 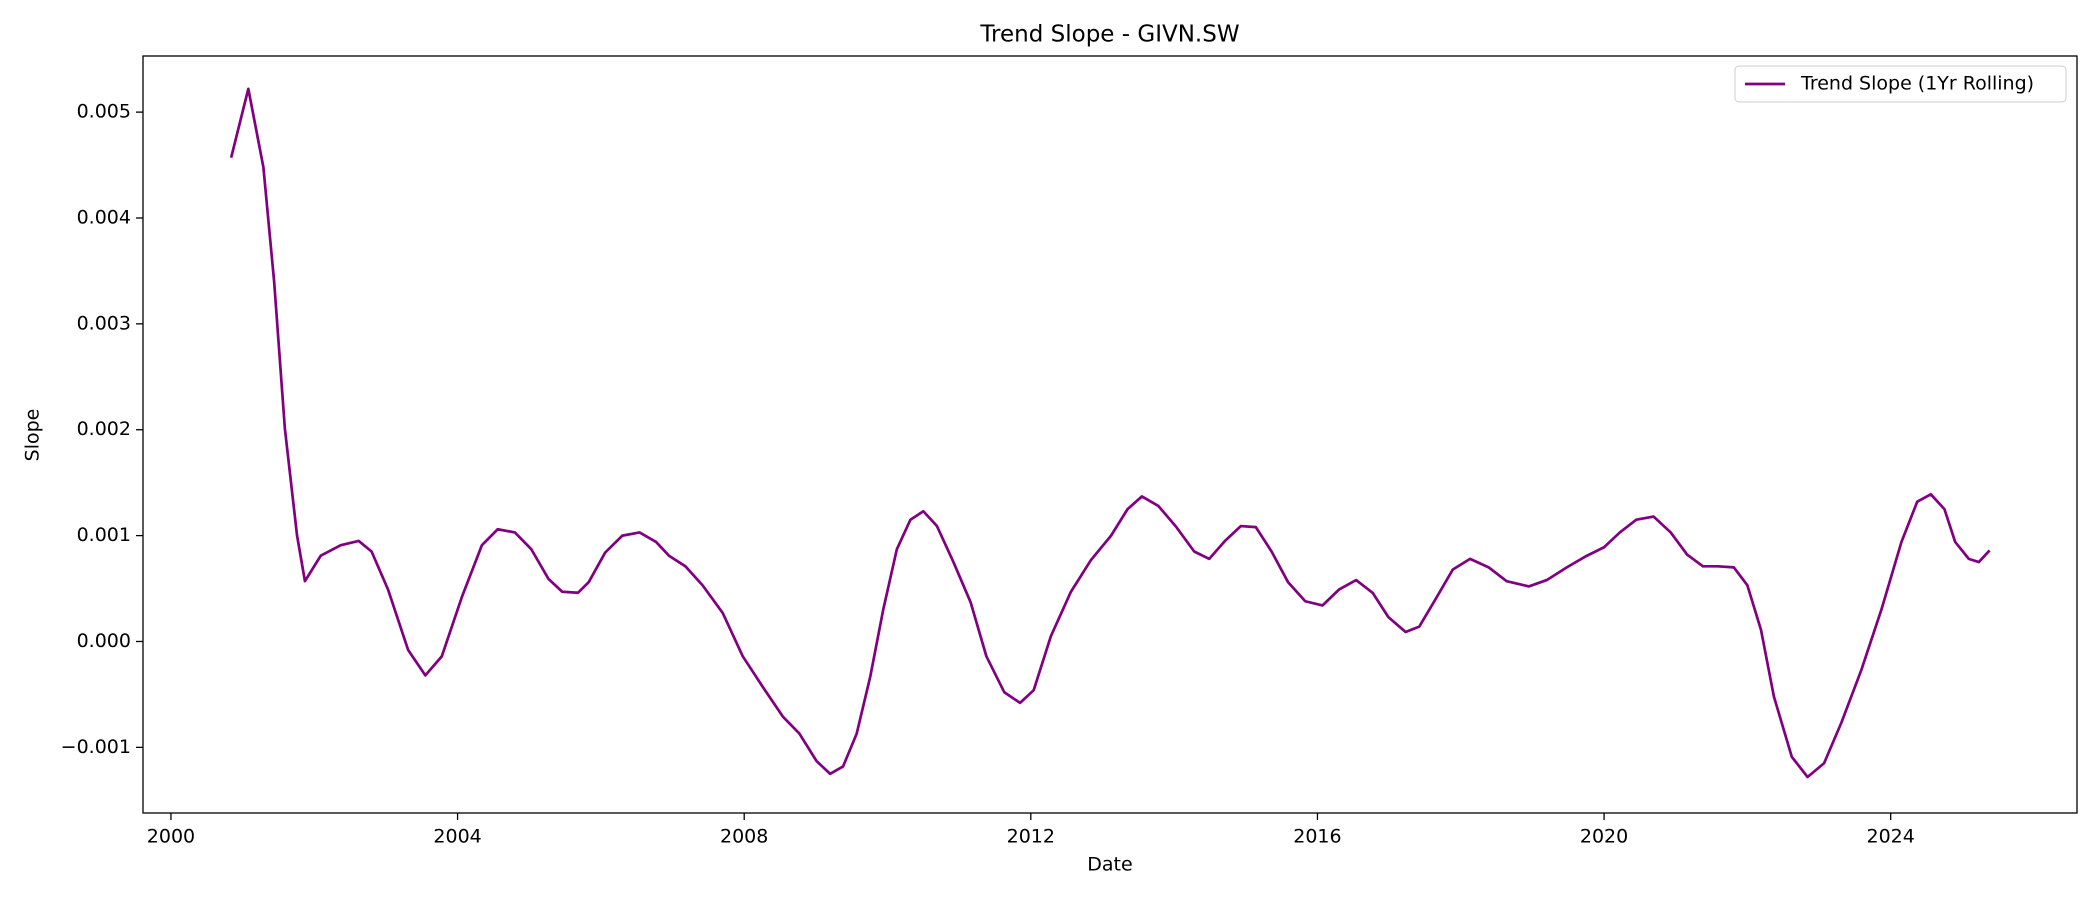 What do you see at coordinates (1604, 837) in the screenshot?
I see `x-tick-label: 2020` at bounding box center [1604, 837].